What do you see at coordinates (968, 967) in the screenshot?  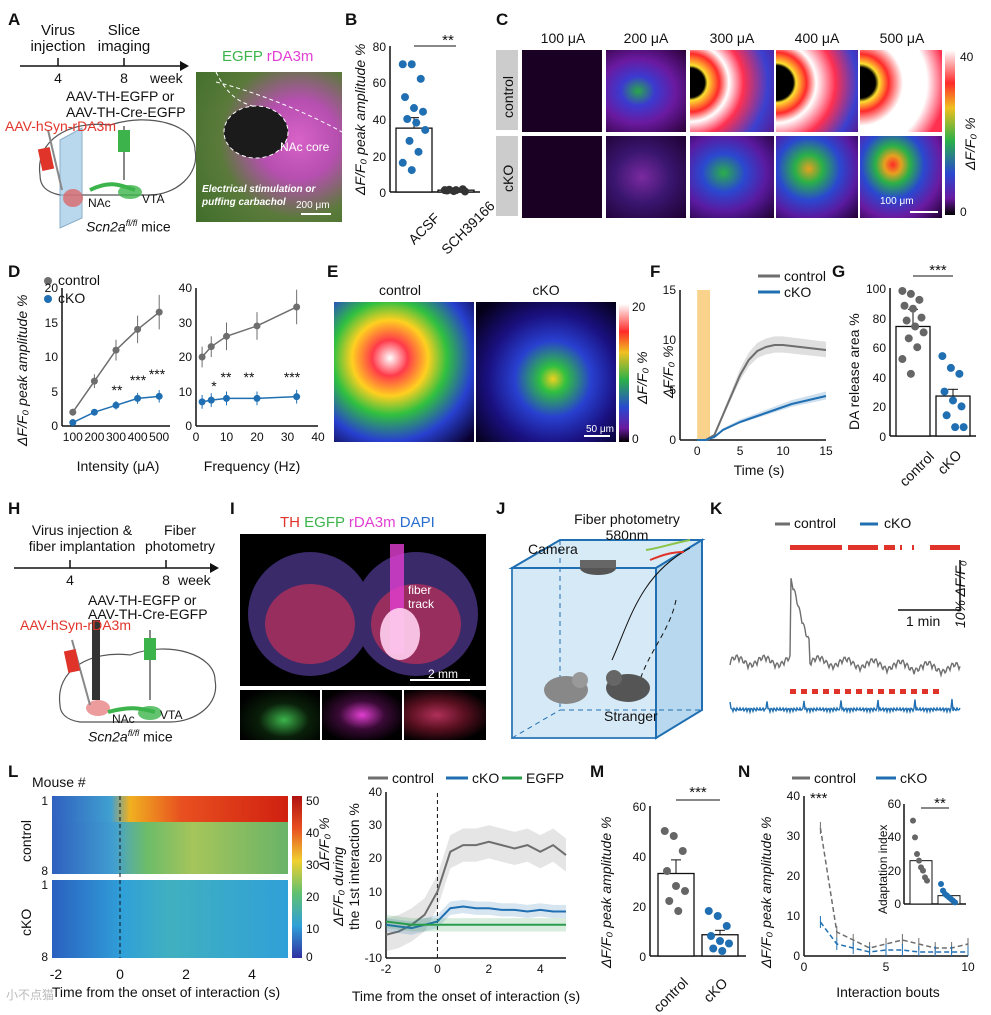 I see `n-xtick-10: 10` at bounding box center [968, 967].